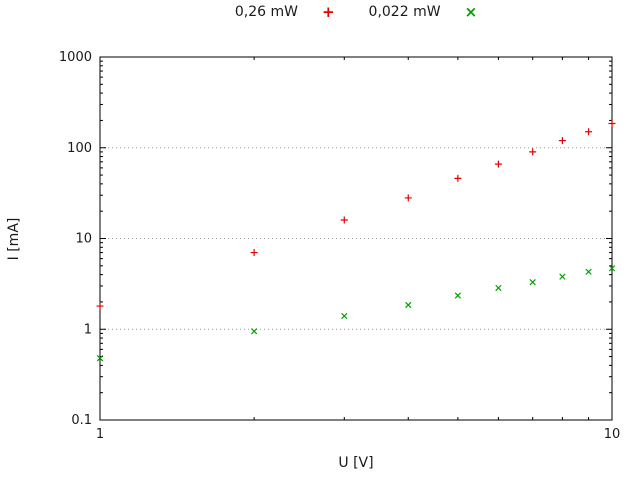 This screenshot has height=480, width=640. Describe the element at coordinates (356, 12) in the screenshot. I see `legend: 0,26 mW + 0,022 mW ×` at that location.